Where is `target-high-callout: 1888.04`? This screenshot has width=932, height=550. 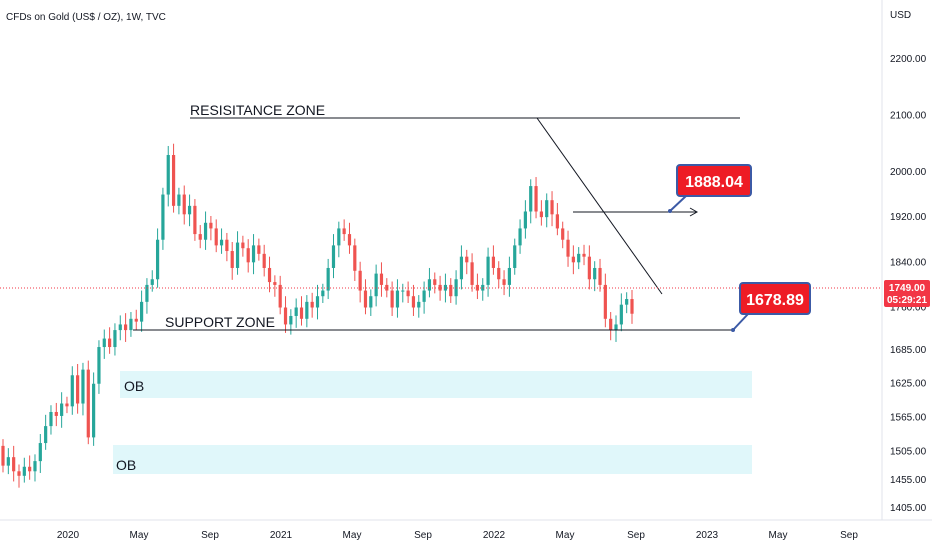 target-high-callout: 1888.04 is located at coordinates (714, 180).